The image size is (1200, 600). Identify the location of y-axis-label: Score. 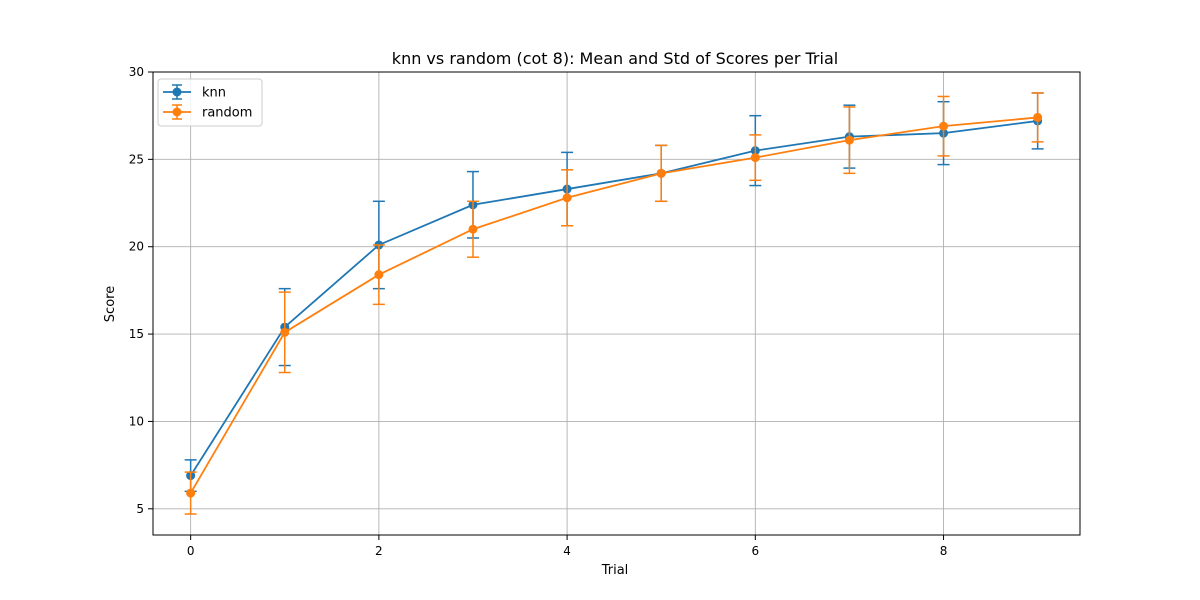
(110, 304).